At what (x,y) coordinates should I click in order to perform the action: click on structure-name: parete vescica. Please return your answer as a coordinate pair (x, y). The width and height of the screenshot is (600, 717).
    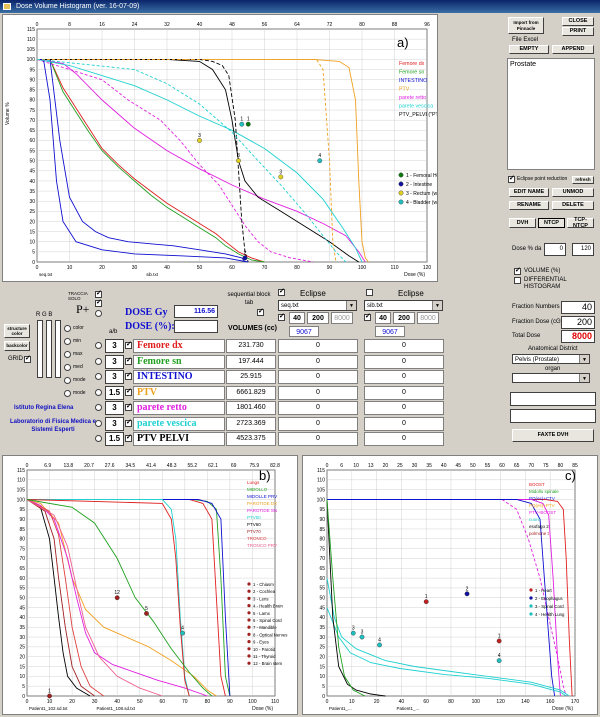
    Looking at the image, I should click on (179, 423).